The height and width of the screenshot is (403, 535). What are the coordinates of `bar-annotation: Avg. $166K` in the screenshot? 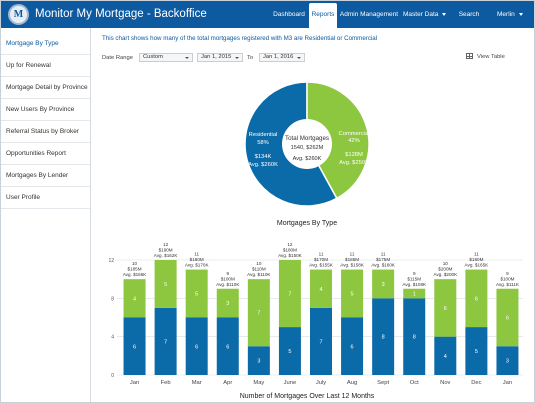 It's located at (135, 274).